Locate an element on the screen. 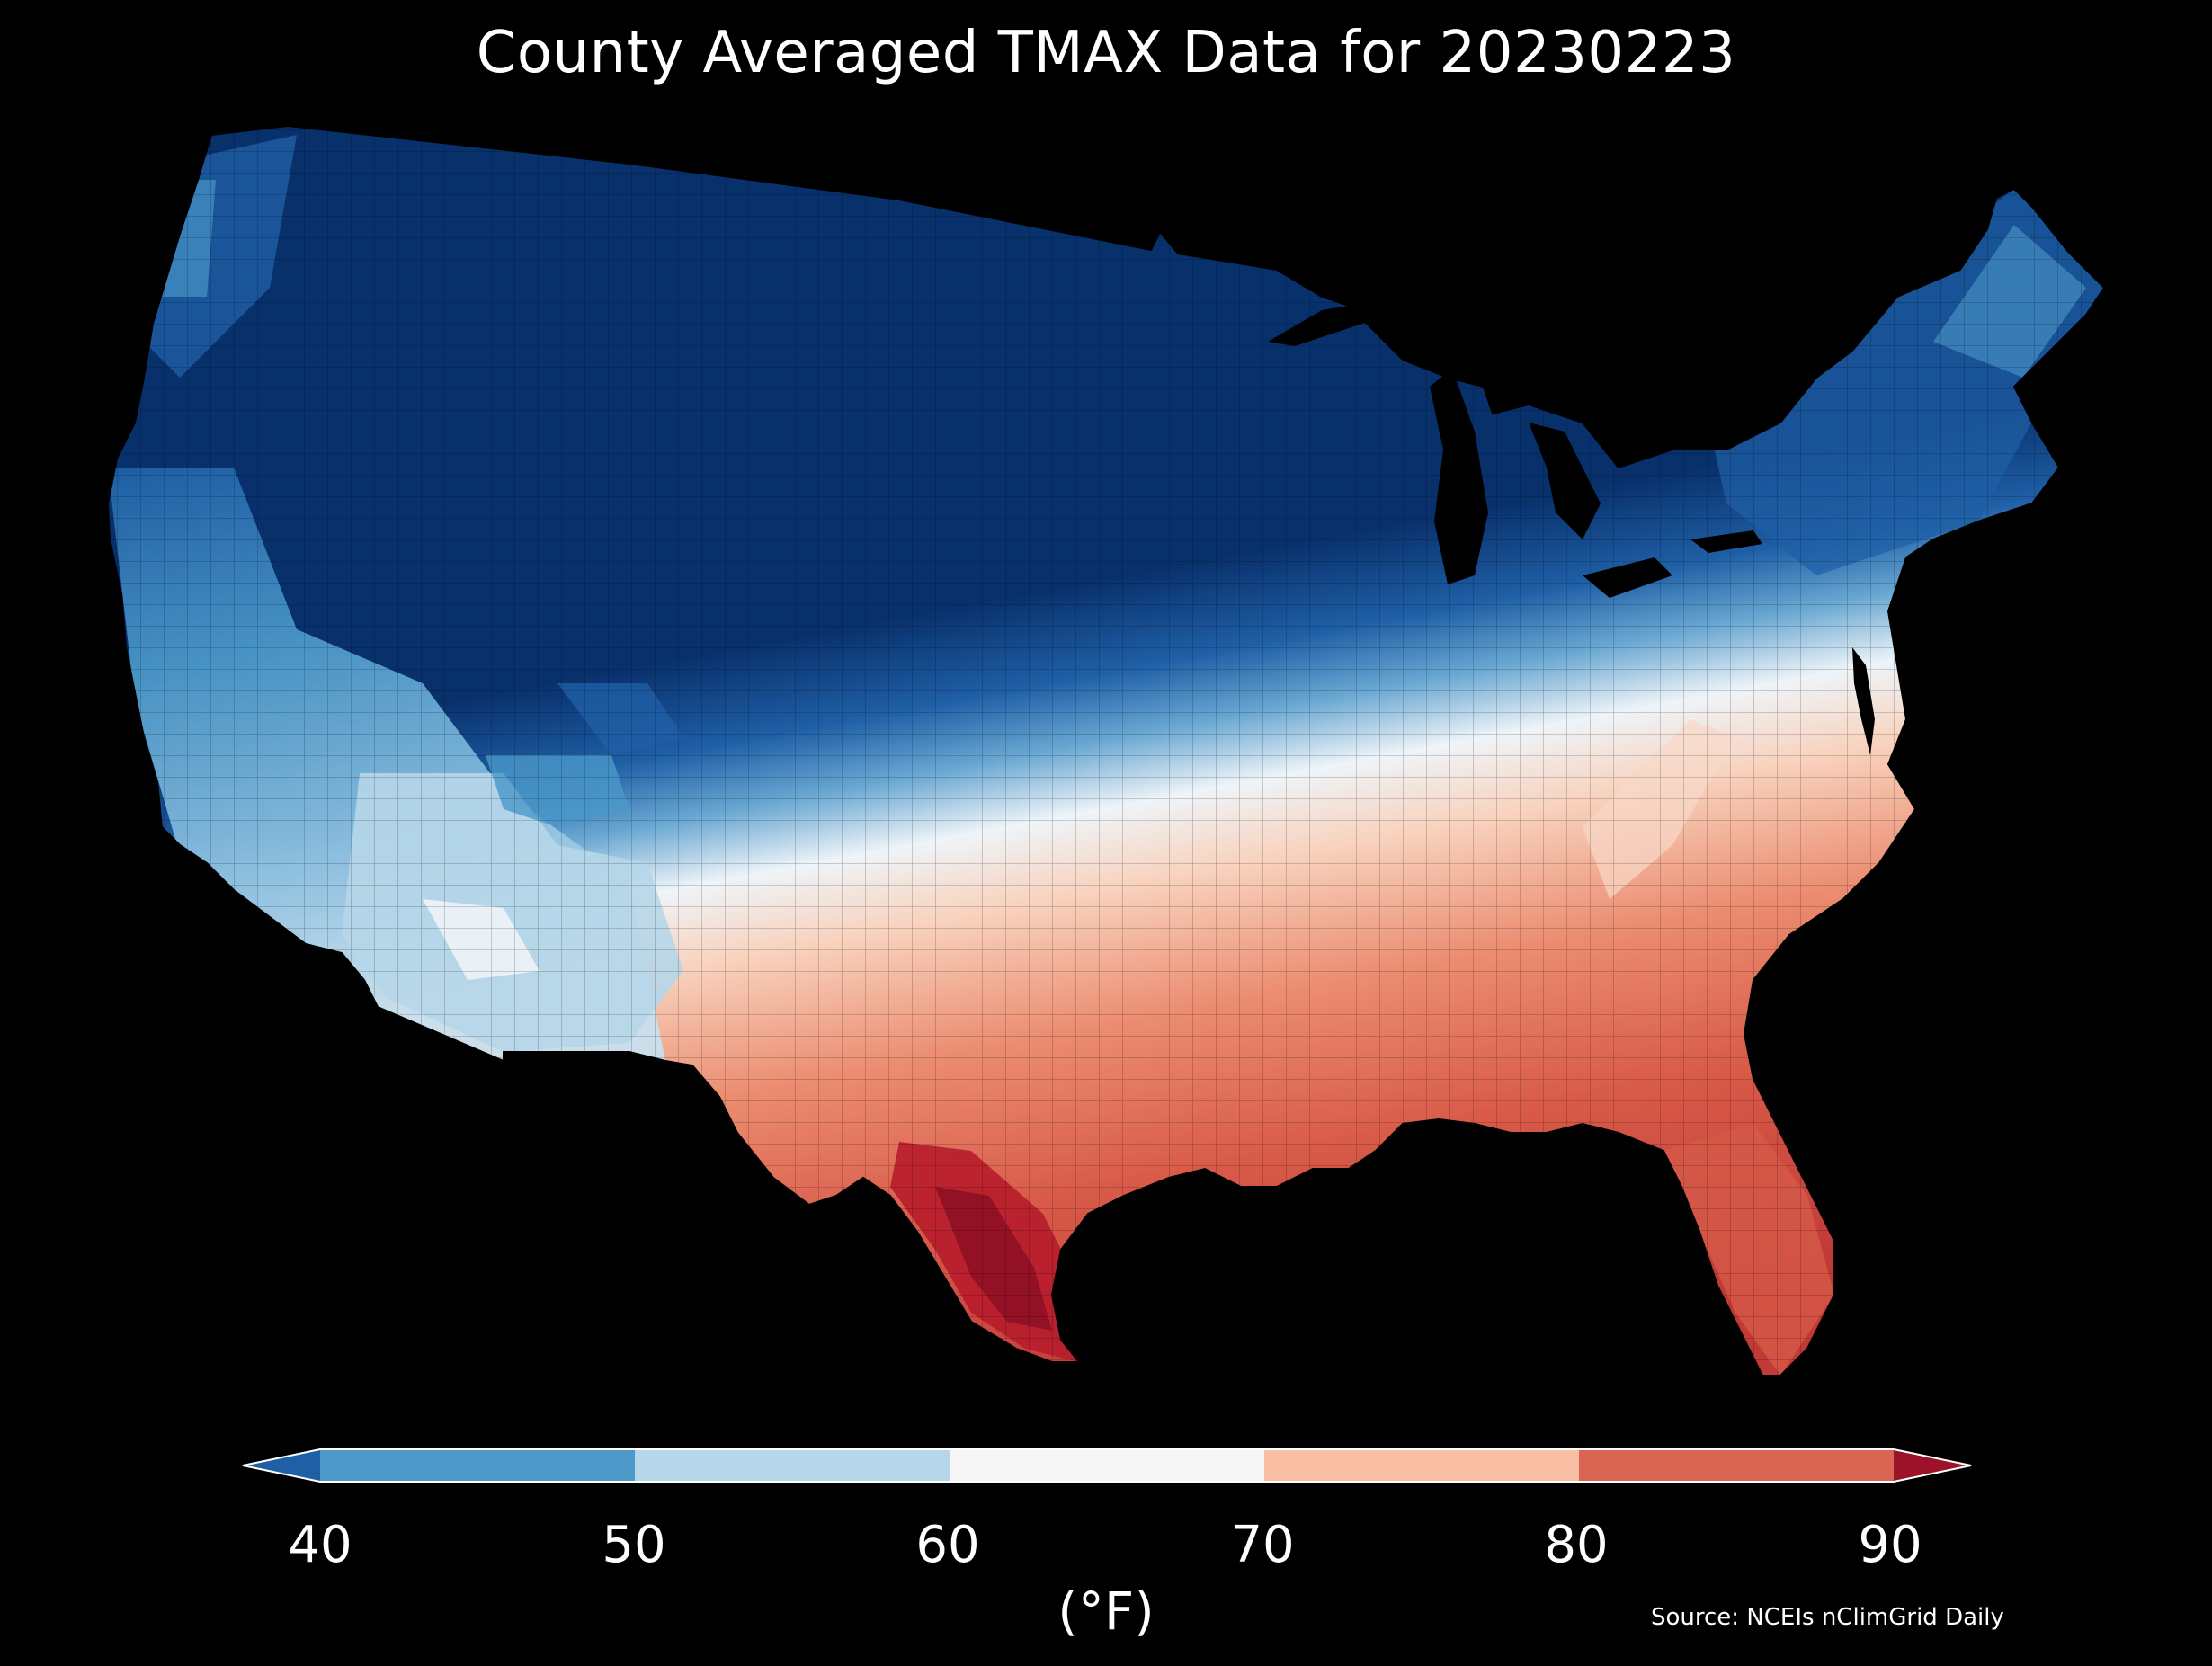 The image size is (2212, 1666). page-title: County Averaged TMAX Data for 20230223 is located at coordinates (1106, 53).